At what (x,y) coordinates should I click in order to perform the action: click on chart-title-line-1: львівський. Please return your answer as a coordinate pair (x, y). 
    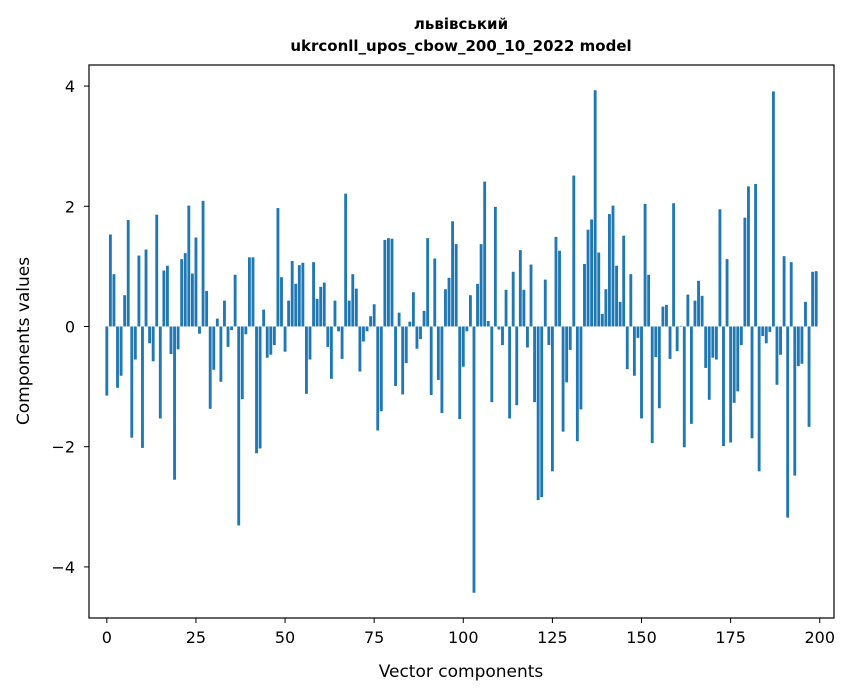
    Looking at the image, I should click on (461, 24).